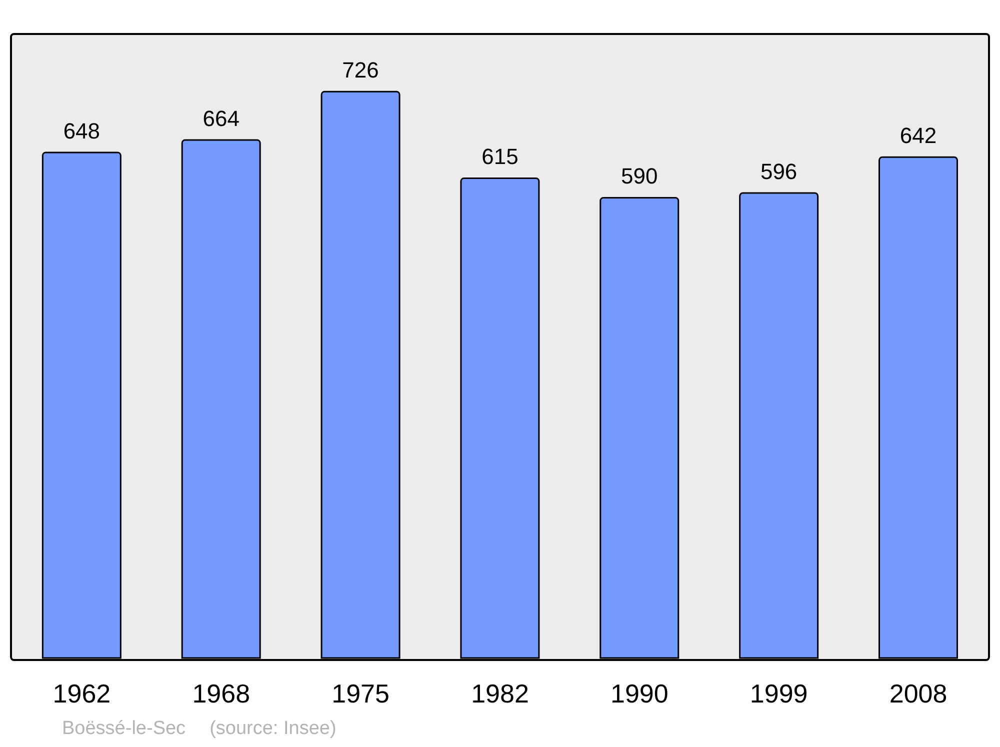 The height and width of the screenshot is (747, 1000). I want to click on x-tick-label: 2008, so click(918, 693).